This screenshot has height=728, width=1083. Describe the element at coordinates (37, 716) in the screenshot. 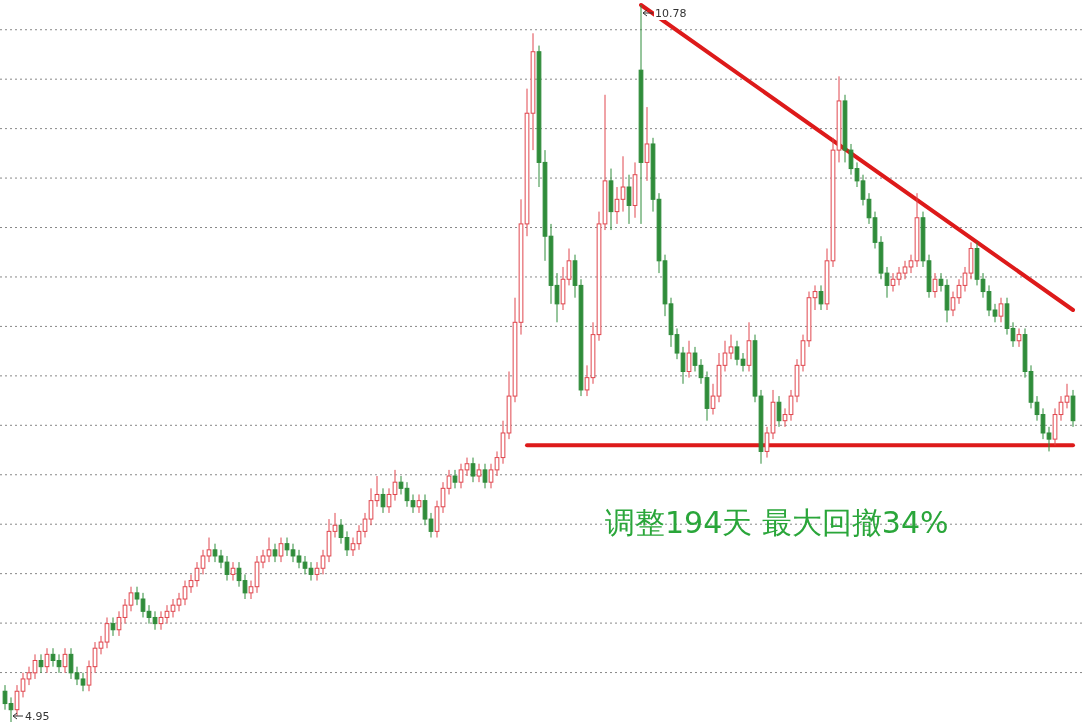

I see `annotation: 4.95` at that location.